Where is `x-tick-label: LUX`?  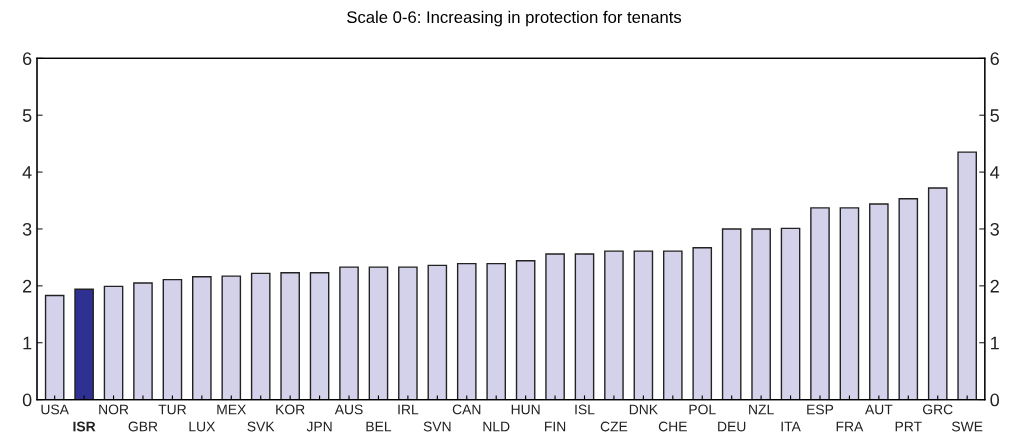
x-tick-label: LUX is located at coordinates (202, 426).